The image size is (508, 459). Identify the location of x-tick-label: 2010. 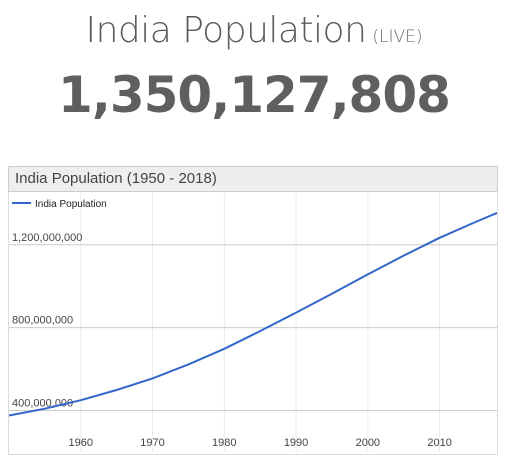
(439, 443).